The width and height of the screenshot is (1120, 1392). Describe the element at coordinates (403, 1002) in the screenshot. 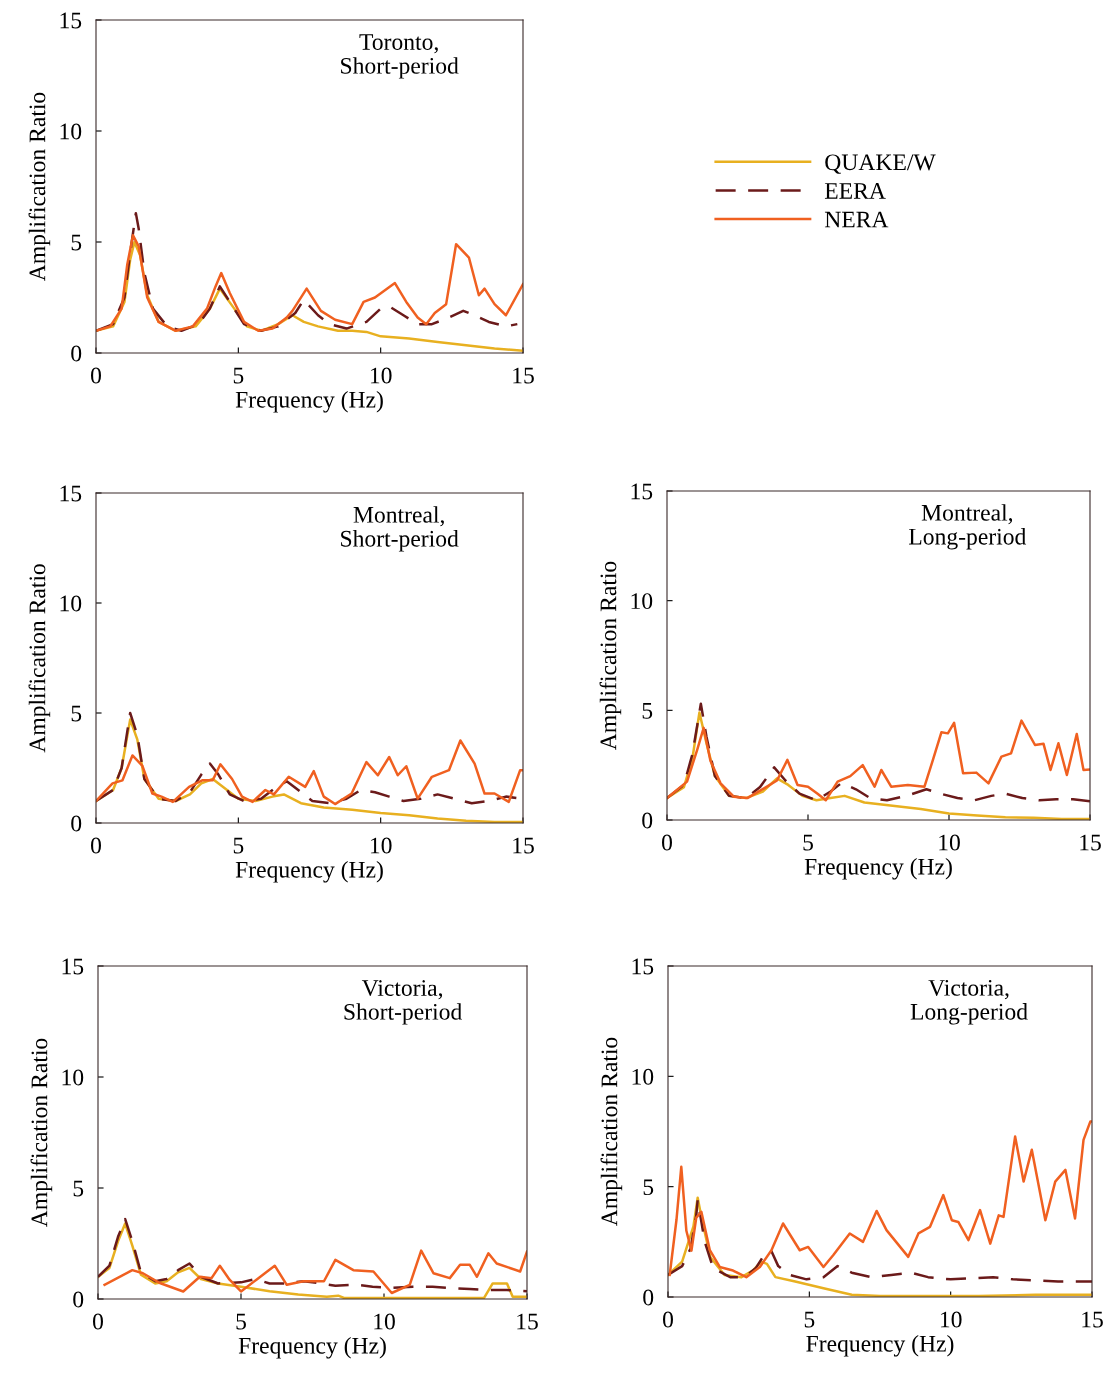

I see `text: Victoria, Short-period` at that location.